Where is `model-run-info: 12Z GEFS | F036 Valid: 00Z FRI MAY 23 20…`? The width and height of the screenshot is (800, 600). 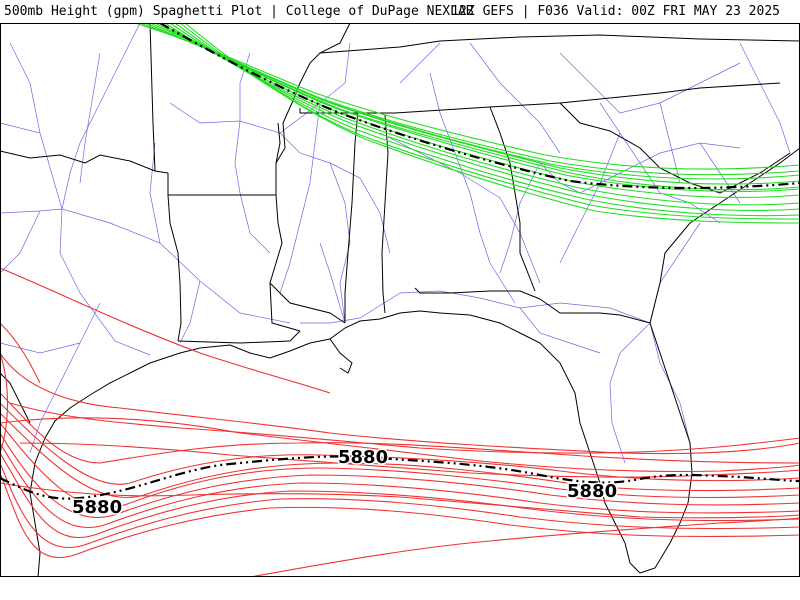
model-run-info: 12Z GEFS | F036 Valid: 00Z FRI MAY 23 20… is located at coordinates (615, 11).